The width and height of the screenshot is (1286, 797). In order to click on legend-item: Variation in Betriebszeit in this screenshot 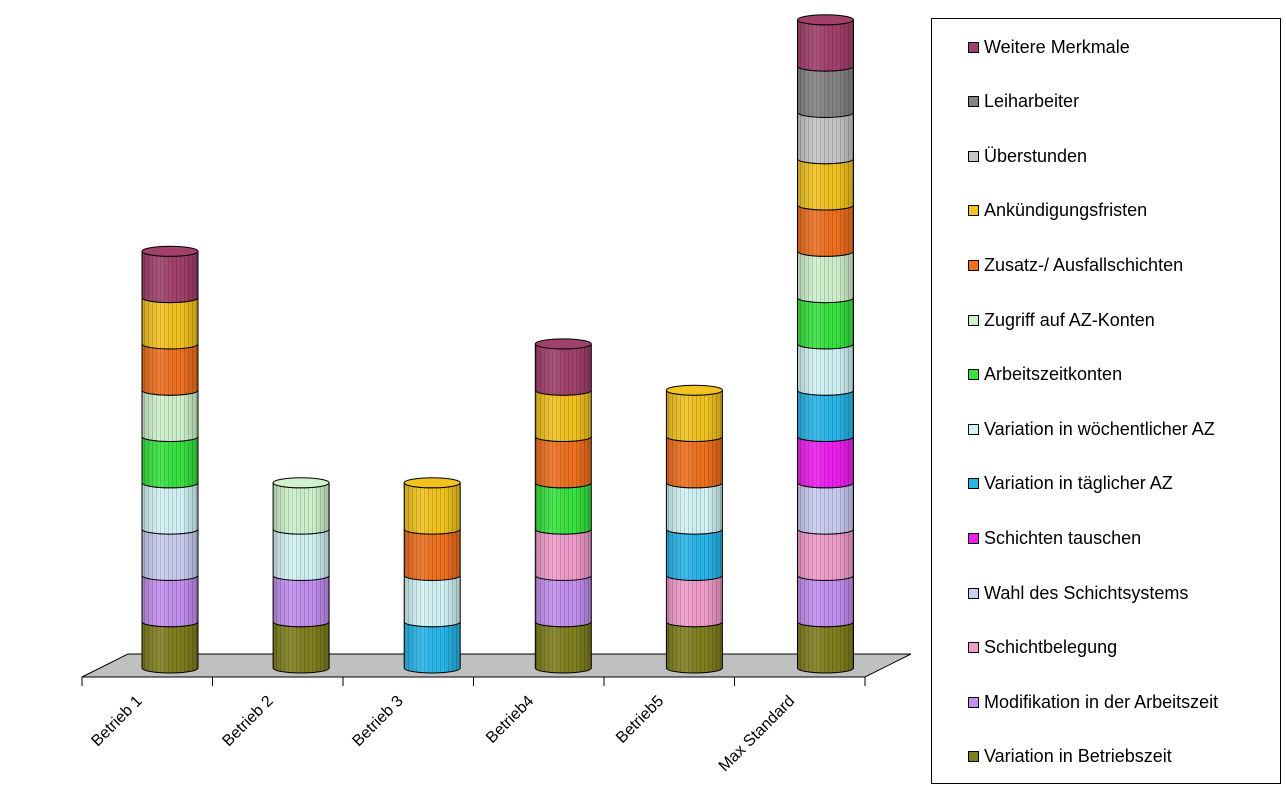, I will do `click(1070, 756)`.